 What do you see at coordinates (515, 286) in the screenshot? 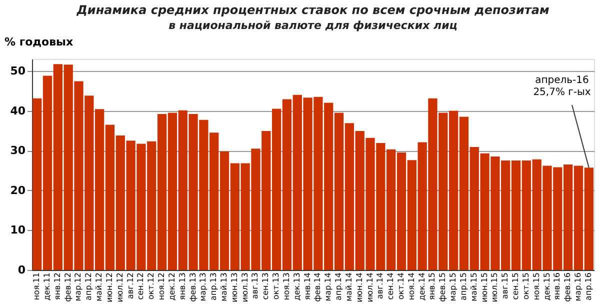
I see `x-tick-label: сен.15` at bounding box center [515, 286].